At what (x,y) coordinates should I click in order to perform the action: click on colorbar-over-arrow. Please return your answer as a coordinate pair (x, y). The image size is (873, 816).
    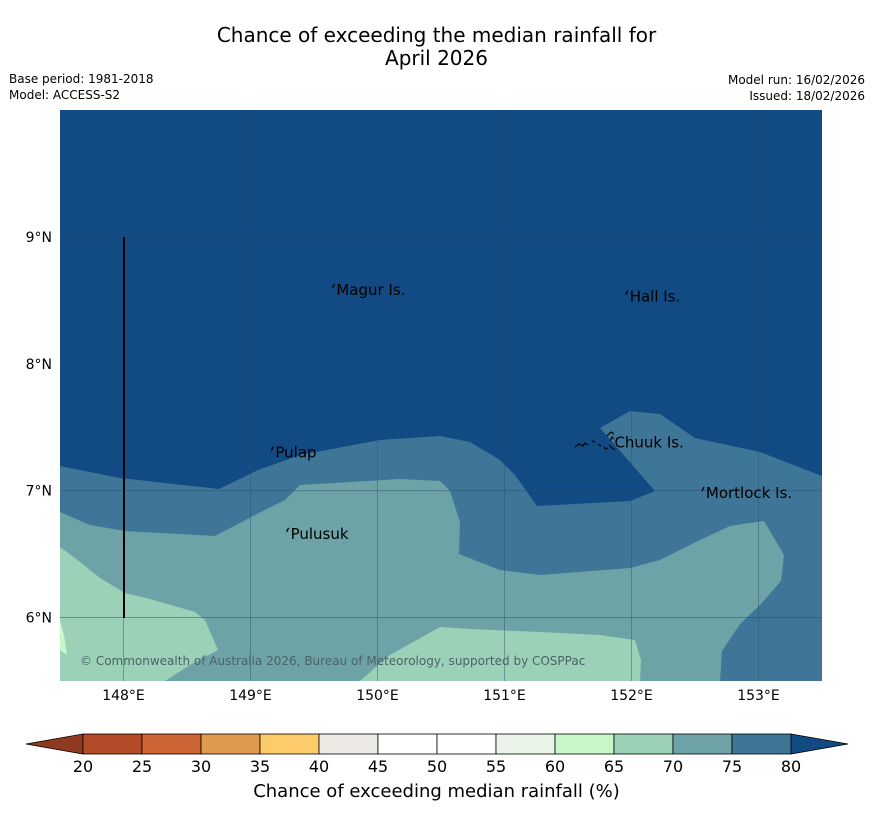
    Looking at the image, I should click on (819, 744).